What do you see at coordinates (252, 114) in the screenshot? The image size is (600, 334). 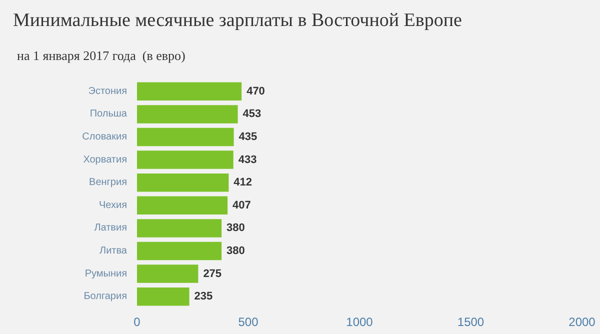 I see `data-label: 453` at bounding box center [252, 114].